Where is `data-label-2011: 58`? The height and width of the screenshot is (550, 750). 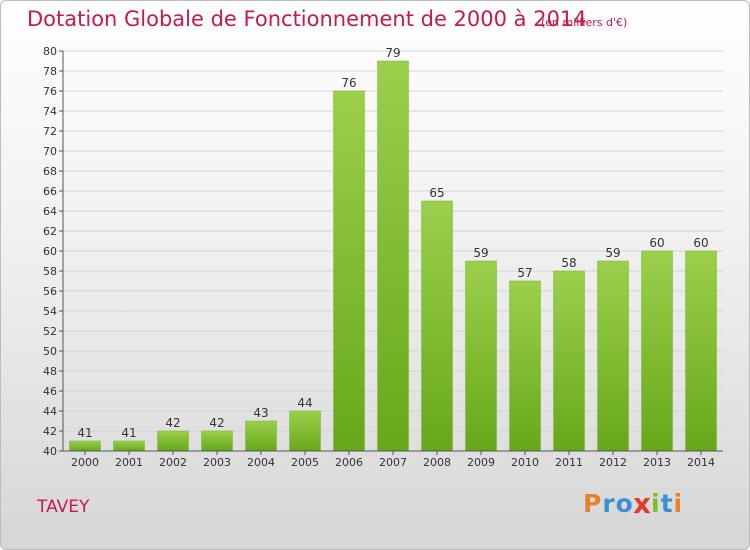
data-label-2011: 58 is located at coordinates (568, 263).